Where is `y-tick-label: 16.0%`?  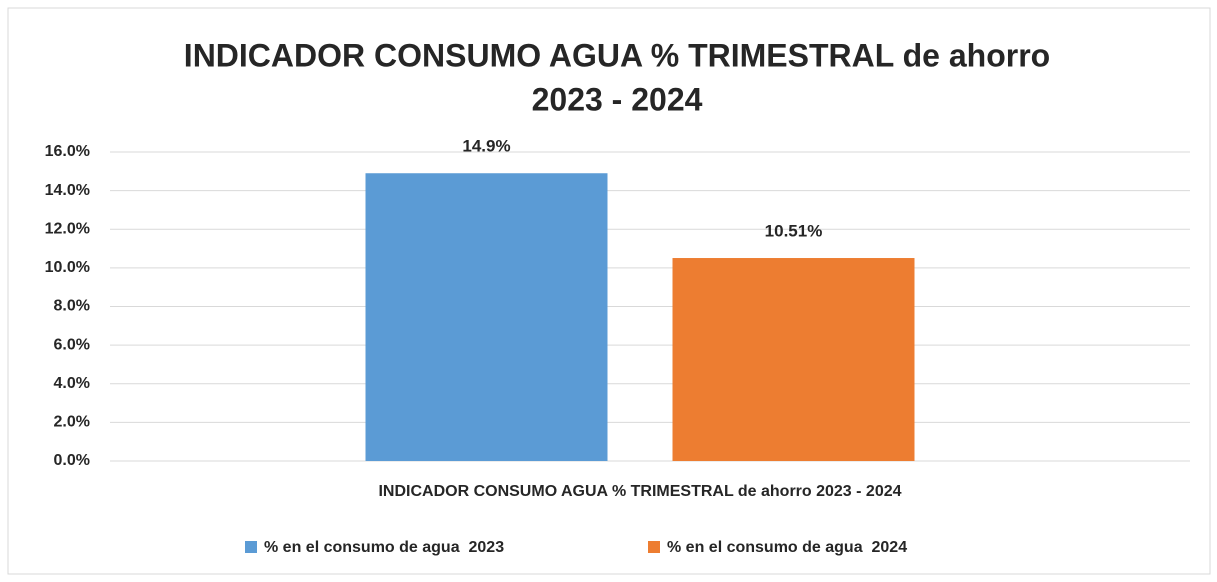
y-tick-label: 16.0% is located at coordinates (67, 151).